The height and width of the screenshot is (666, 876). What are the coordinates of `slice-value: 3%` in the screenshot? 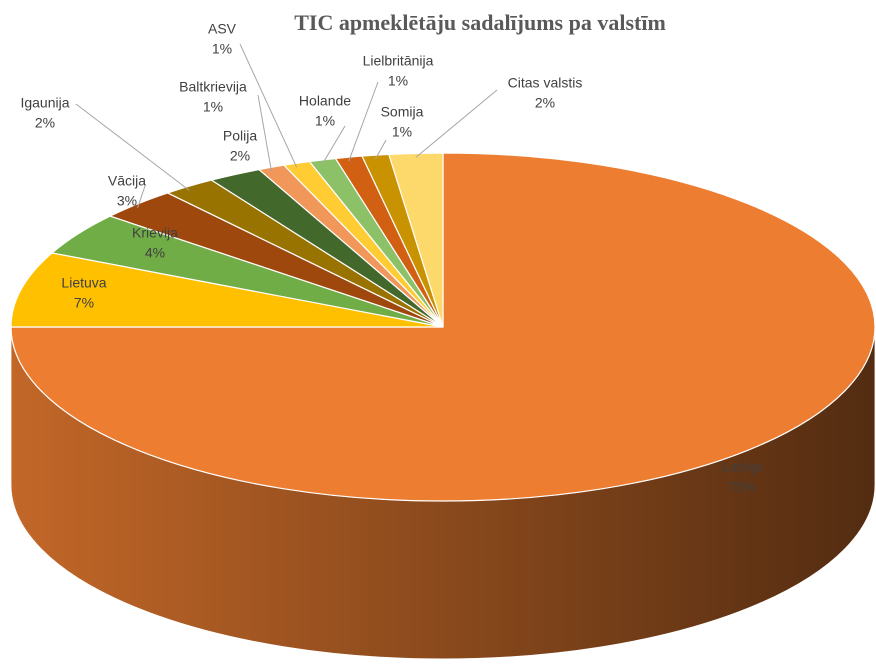 It's located at (127, 201).